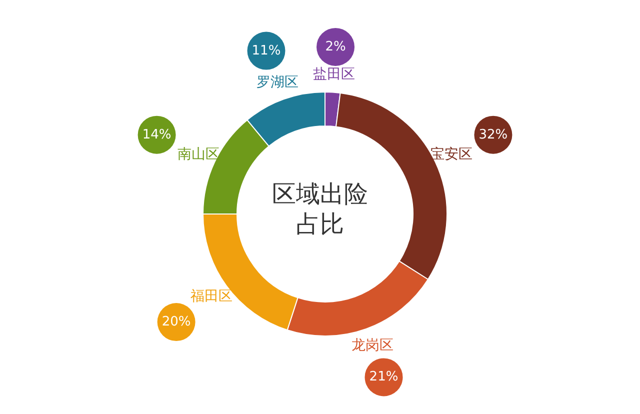 Image resolution: width=640 pixels, height=414 pixels. I want to click on data-label: 14%, so click(157, 134).